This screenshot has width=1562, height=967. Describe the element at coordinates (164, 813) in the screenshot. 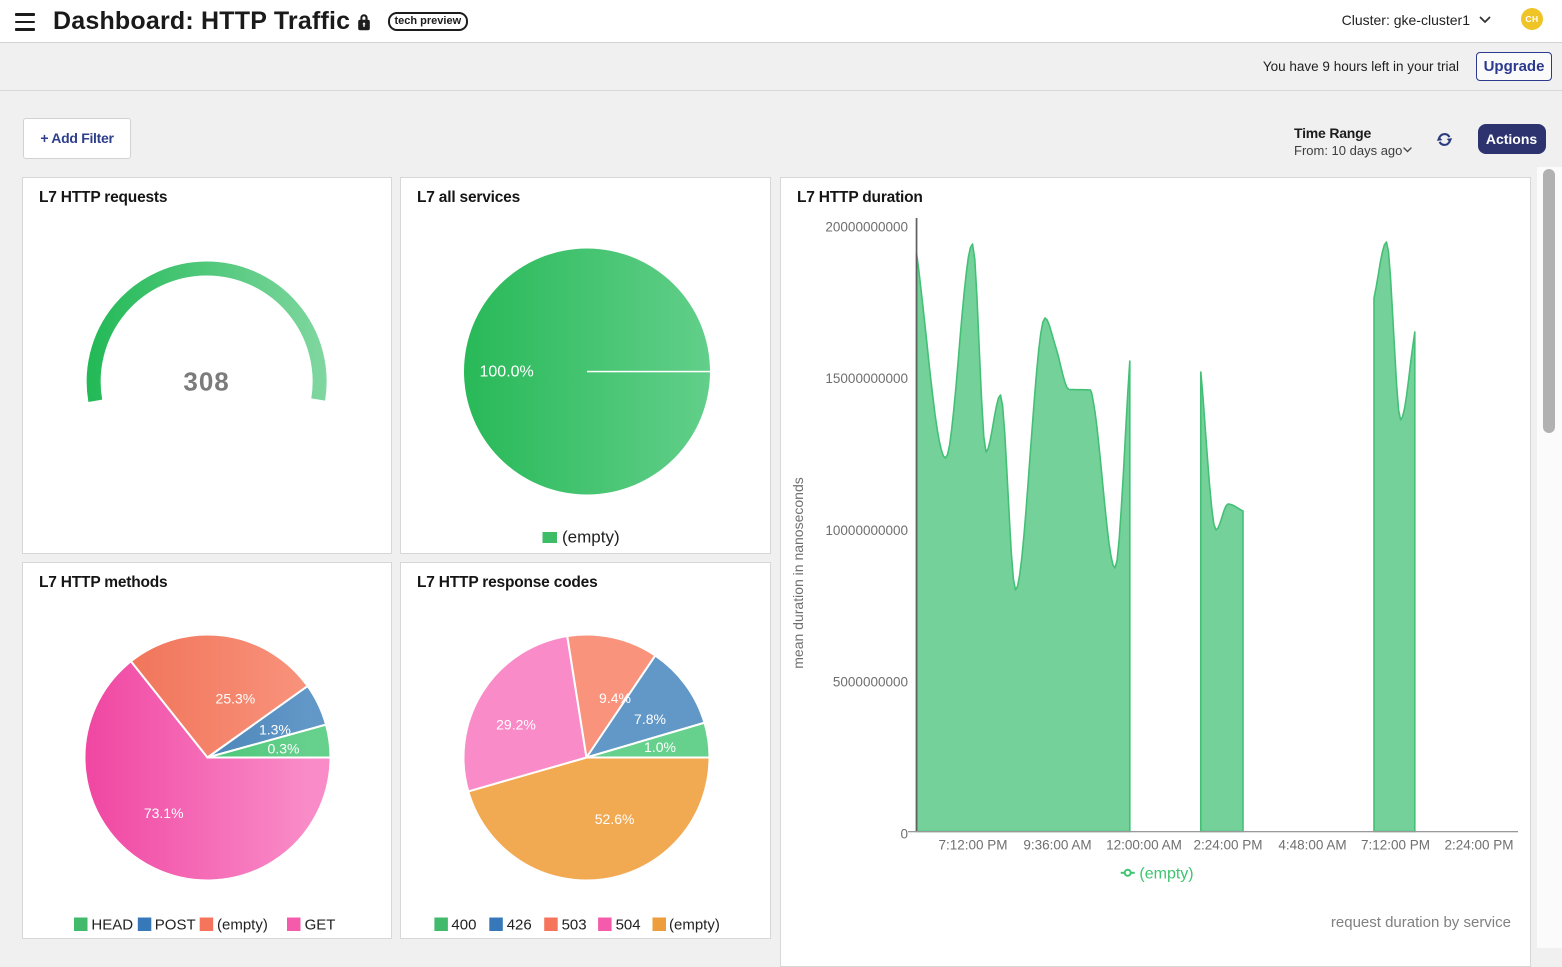

I see `svg-text: 73.1%` at that location.